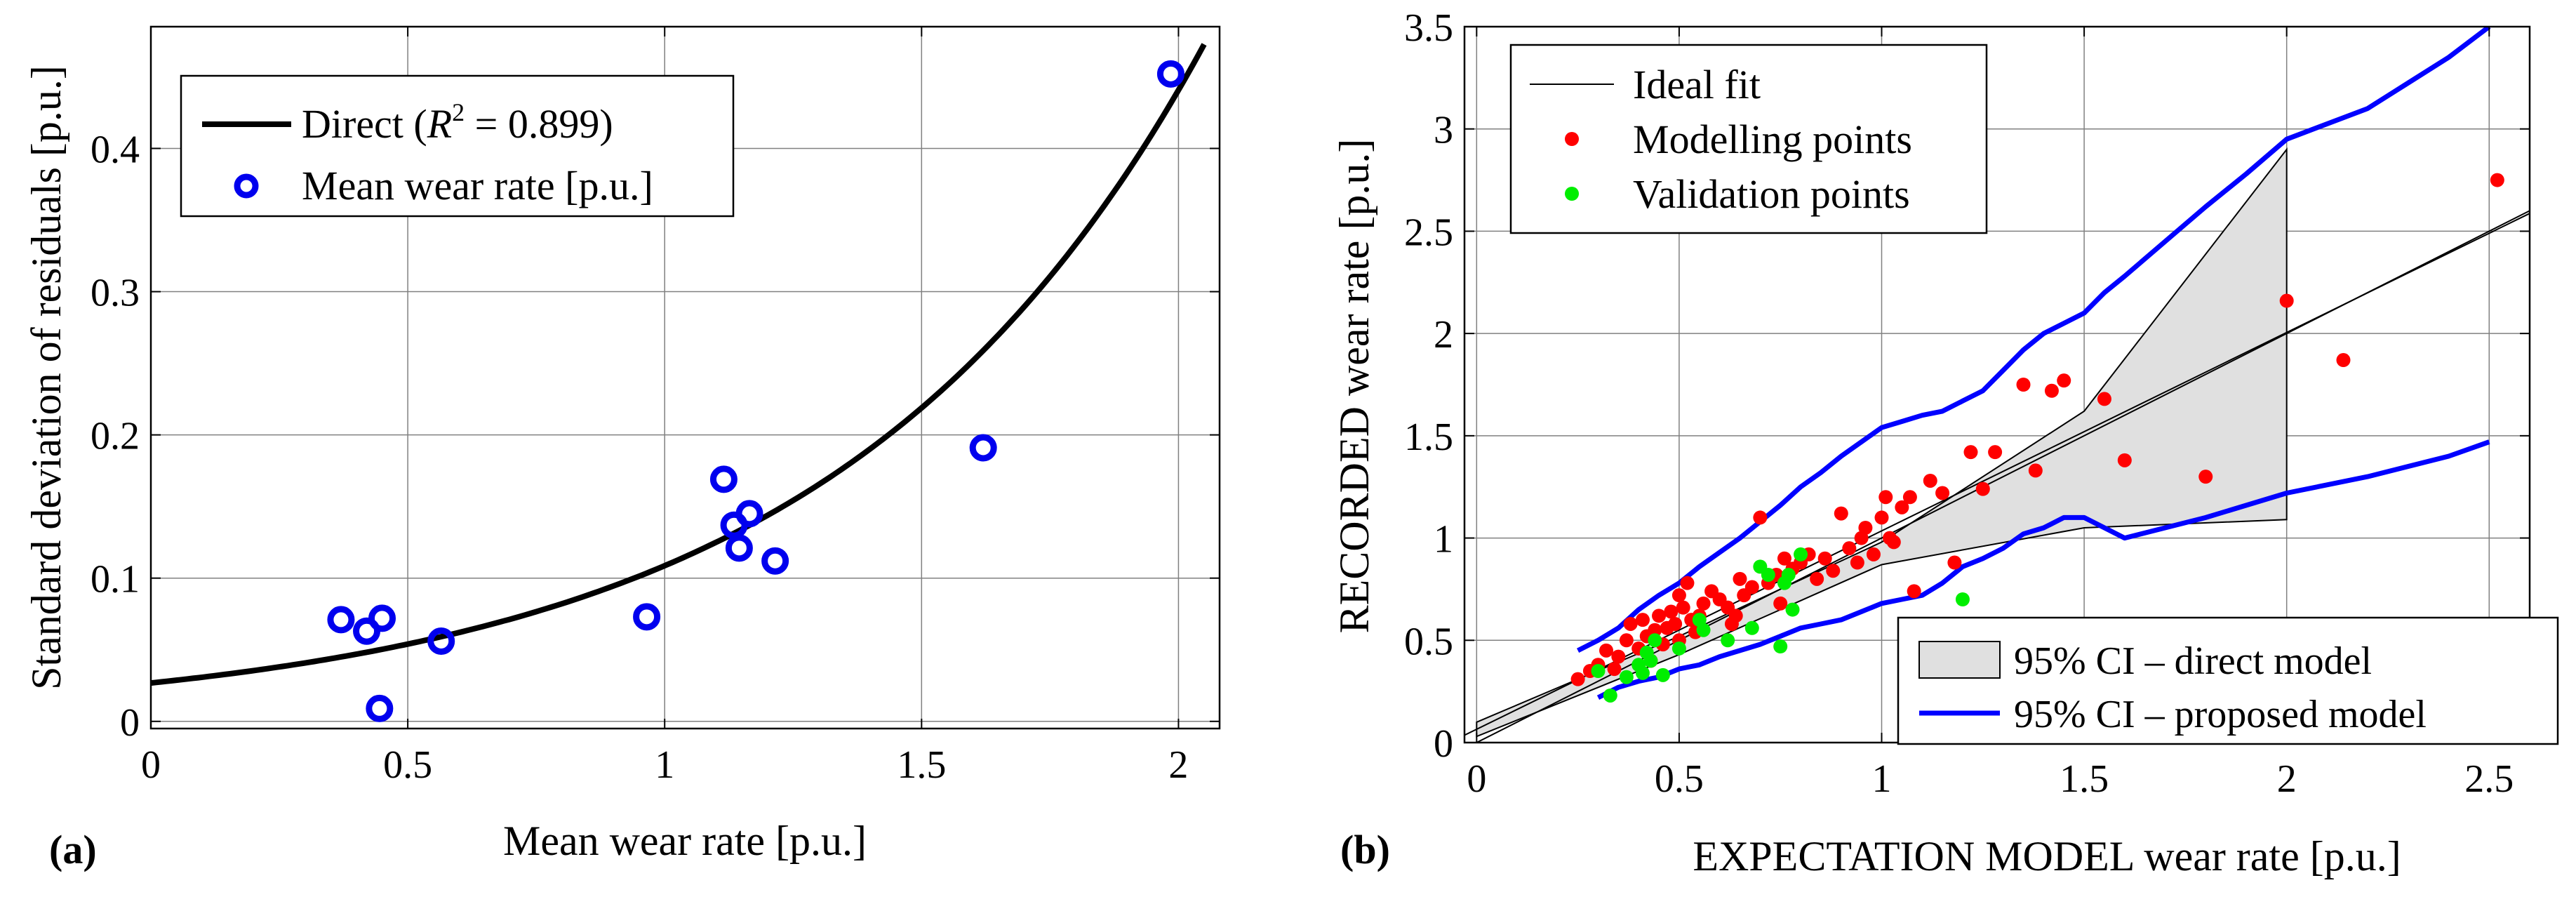 The image size is (2576, 904). I want to click on y-axis-label-a: Standard deviation of residuals [p.u.], so click(46, 377).